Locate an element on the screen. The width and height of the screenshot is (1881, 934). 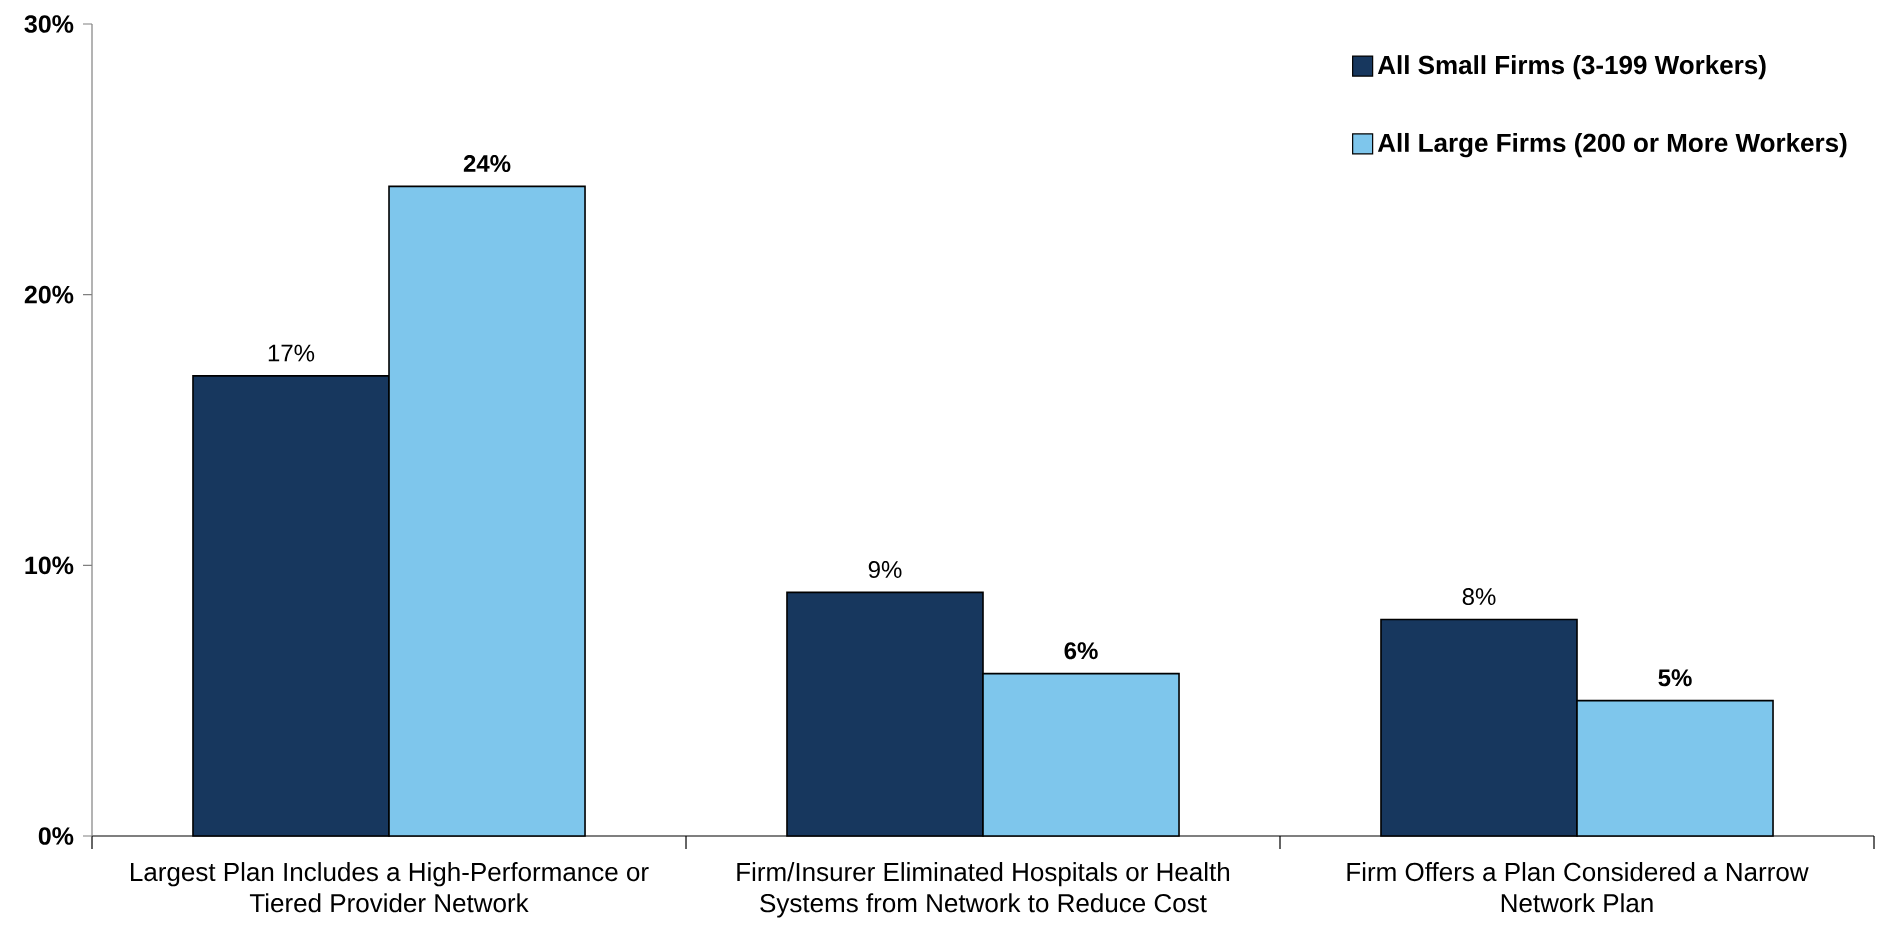
x-tick-label: Firm Offers a Plan Considered a Narrow Network Plan is located at coordinates (1578, 887).